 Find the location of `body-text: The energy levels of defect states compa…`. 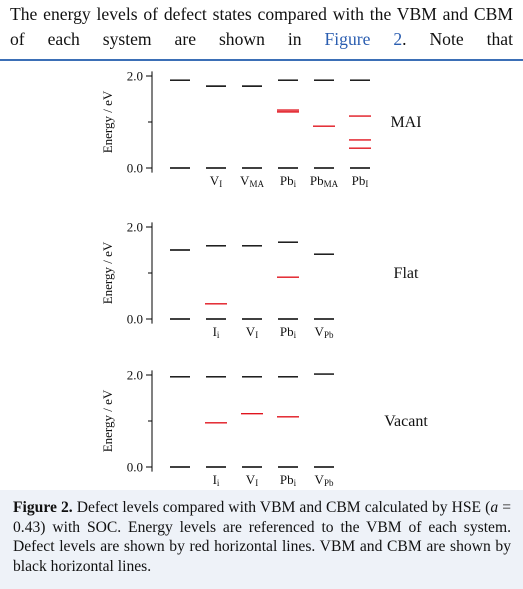

body-text: The energy levels of defect states compa… is located at coordinates (261, 27).